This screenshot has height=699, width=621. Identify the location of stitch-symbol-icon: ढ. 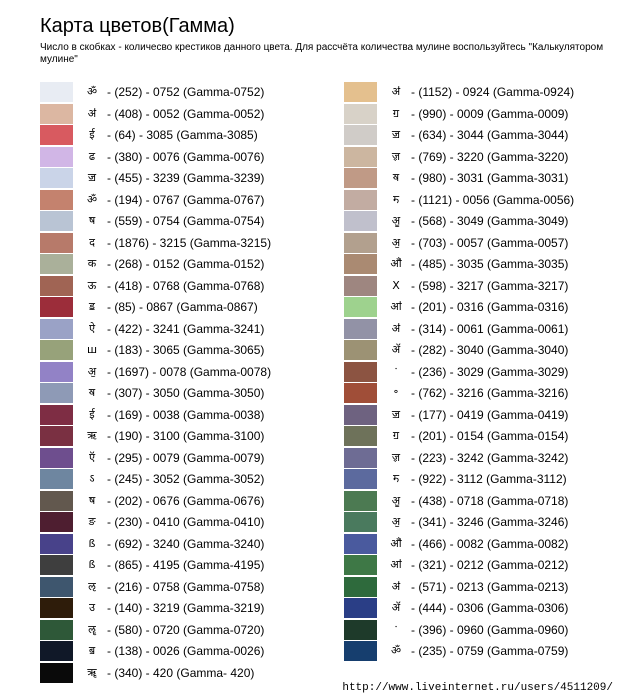
(92, 156).